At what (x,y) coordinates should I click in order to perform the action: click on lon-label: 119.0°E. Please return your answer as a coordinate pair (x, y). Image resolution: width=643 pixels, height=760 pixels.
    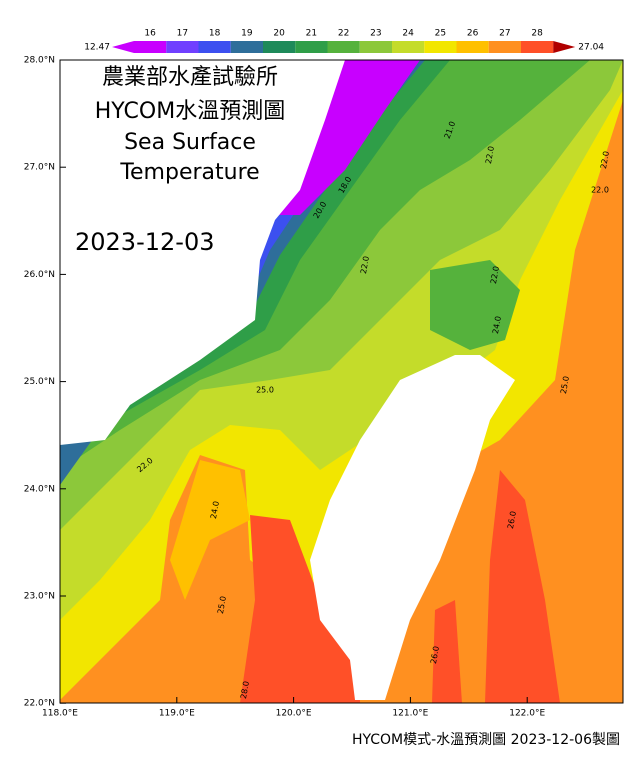
    Looking at the image, I should click on (177, 714).